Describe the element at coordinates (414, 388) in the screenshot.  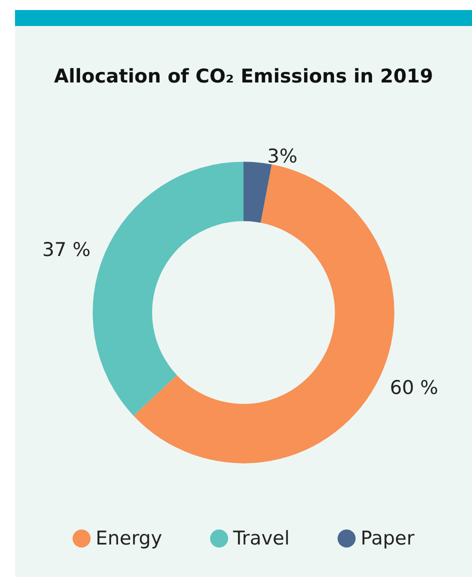
I see `data-label: 60 %` at that location.